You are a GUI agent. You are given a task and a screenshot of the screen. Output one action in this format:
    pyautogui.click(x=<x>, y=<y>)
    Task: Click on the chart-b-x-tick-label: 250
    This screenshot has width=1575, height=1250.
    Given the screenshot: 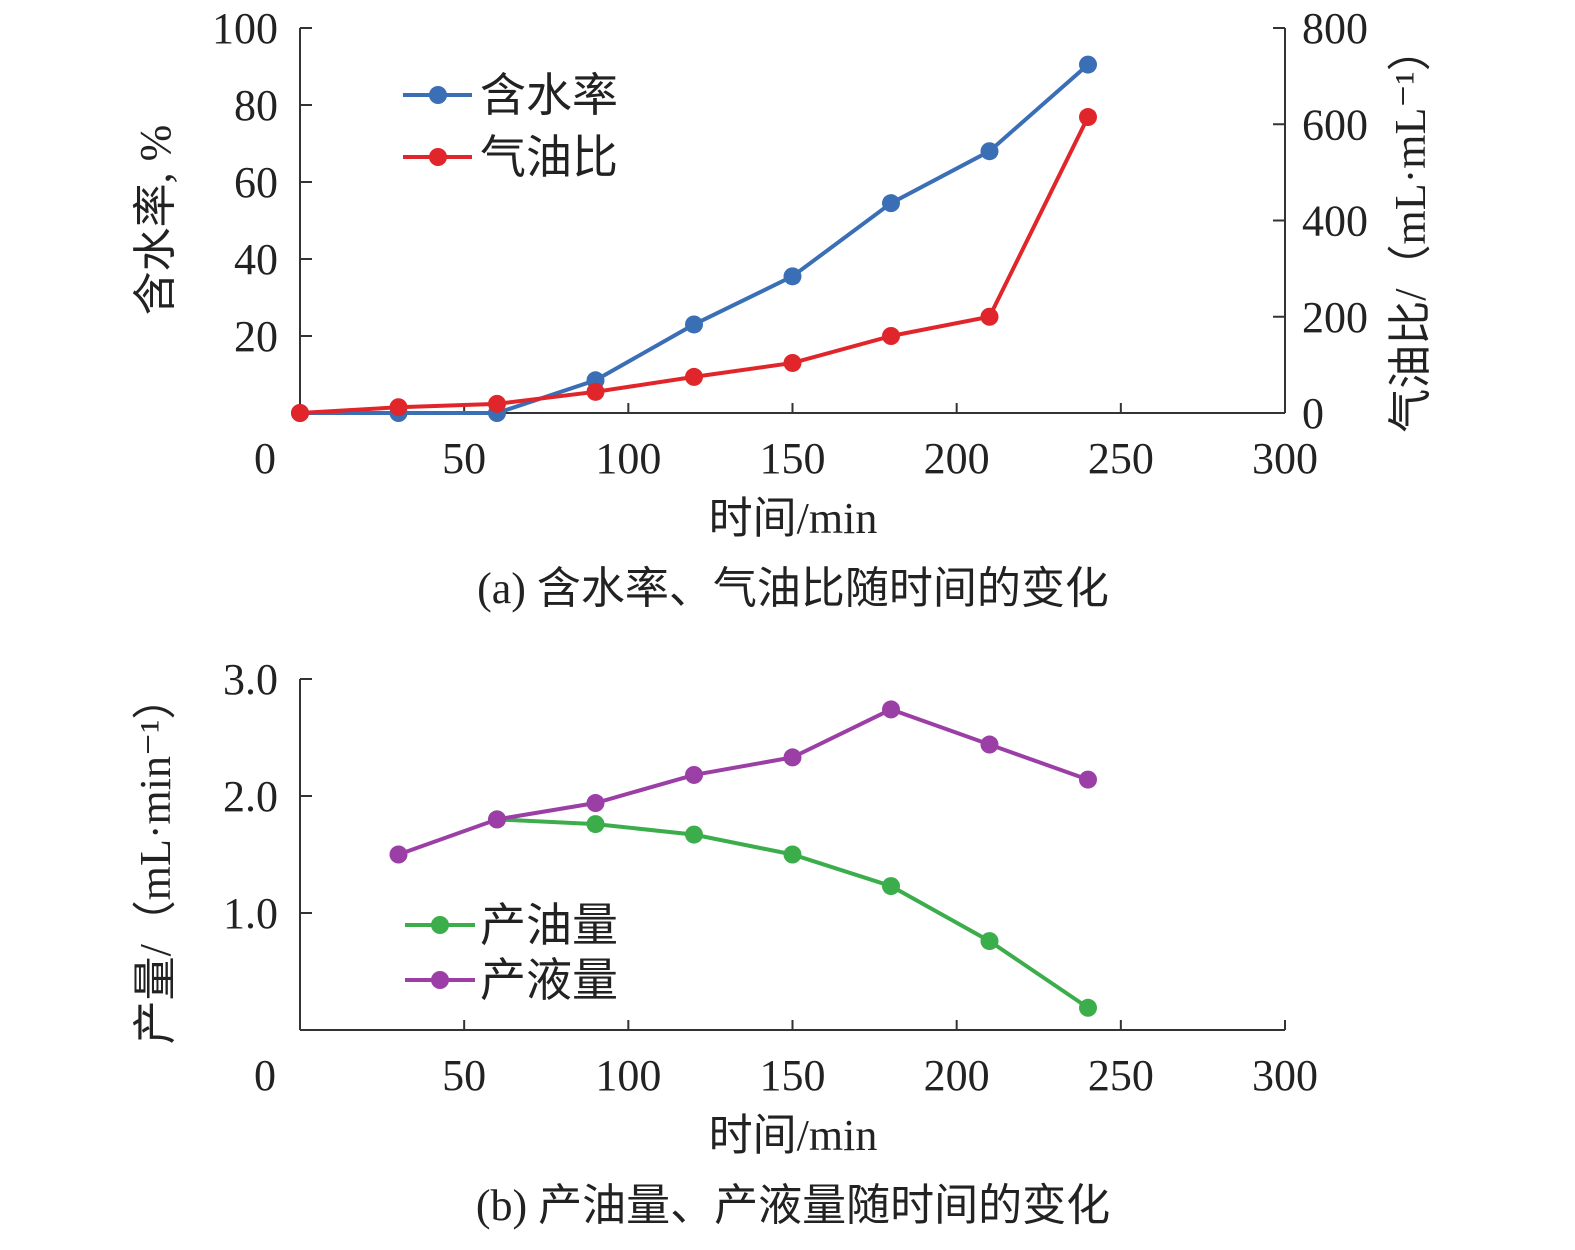 What is the action you would take?
    pyautogui.click(x=1121, y=1075)
    